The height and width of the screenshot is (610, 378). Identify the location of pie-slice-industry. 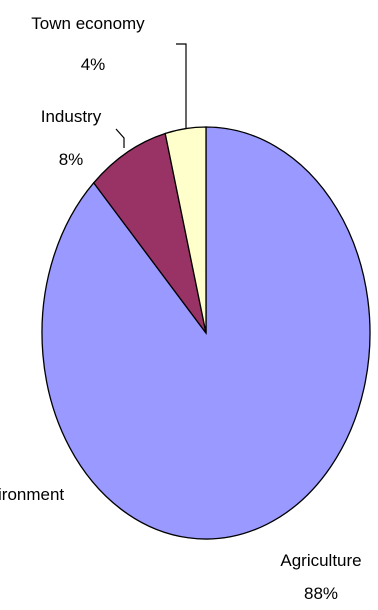
(149, 233).